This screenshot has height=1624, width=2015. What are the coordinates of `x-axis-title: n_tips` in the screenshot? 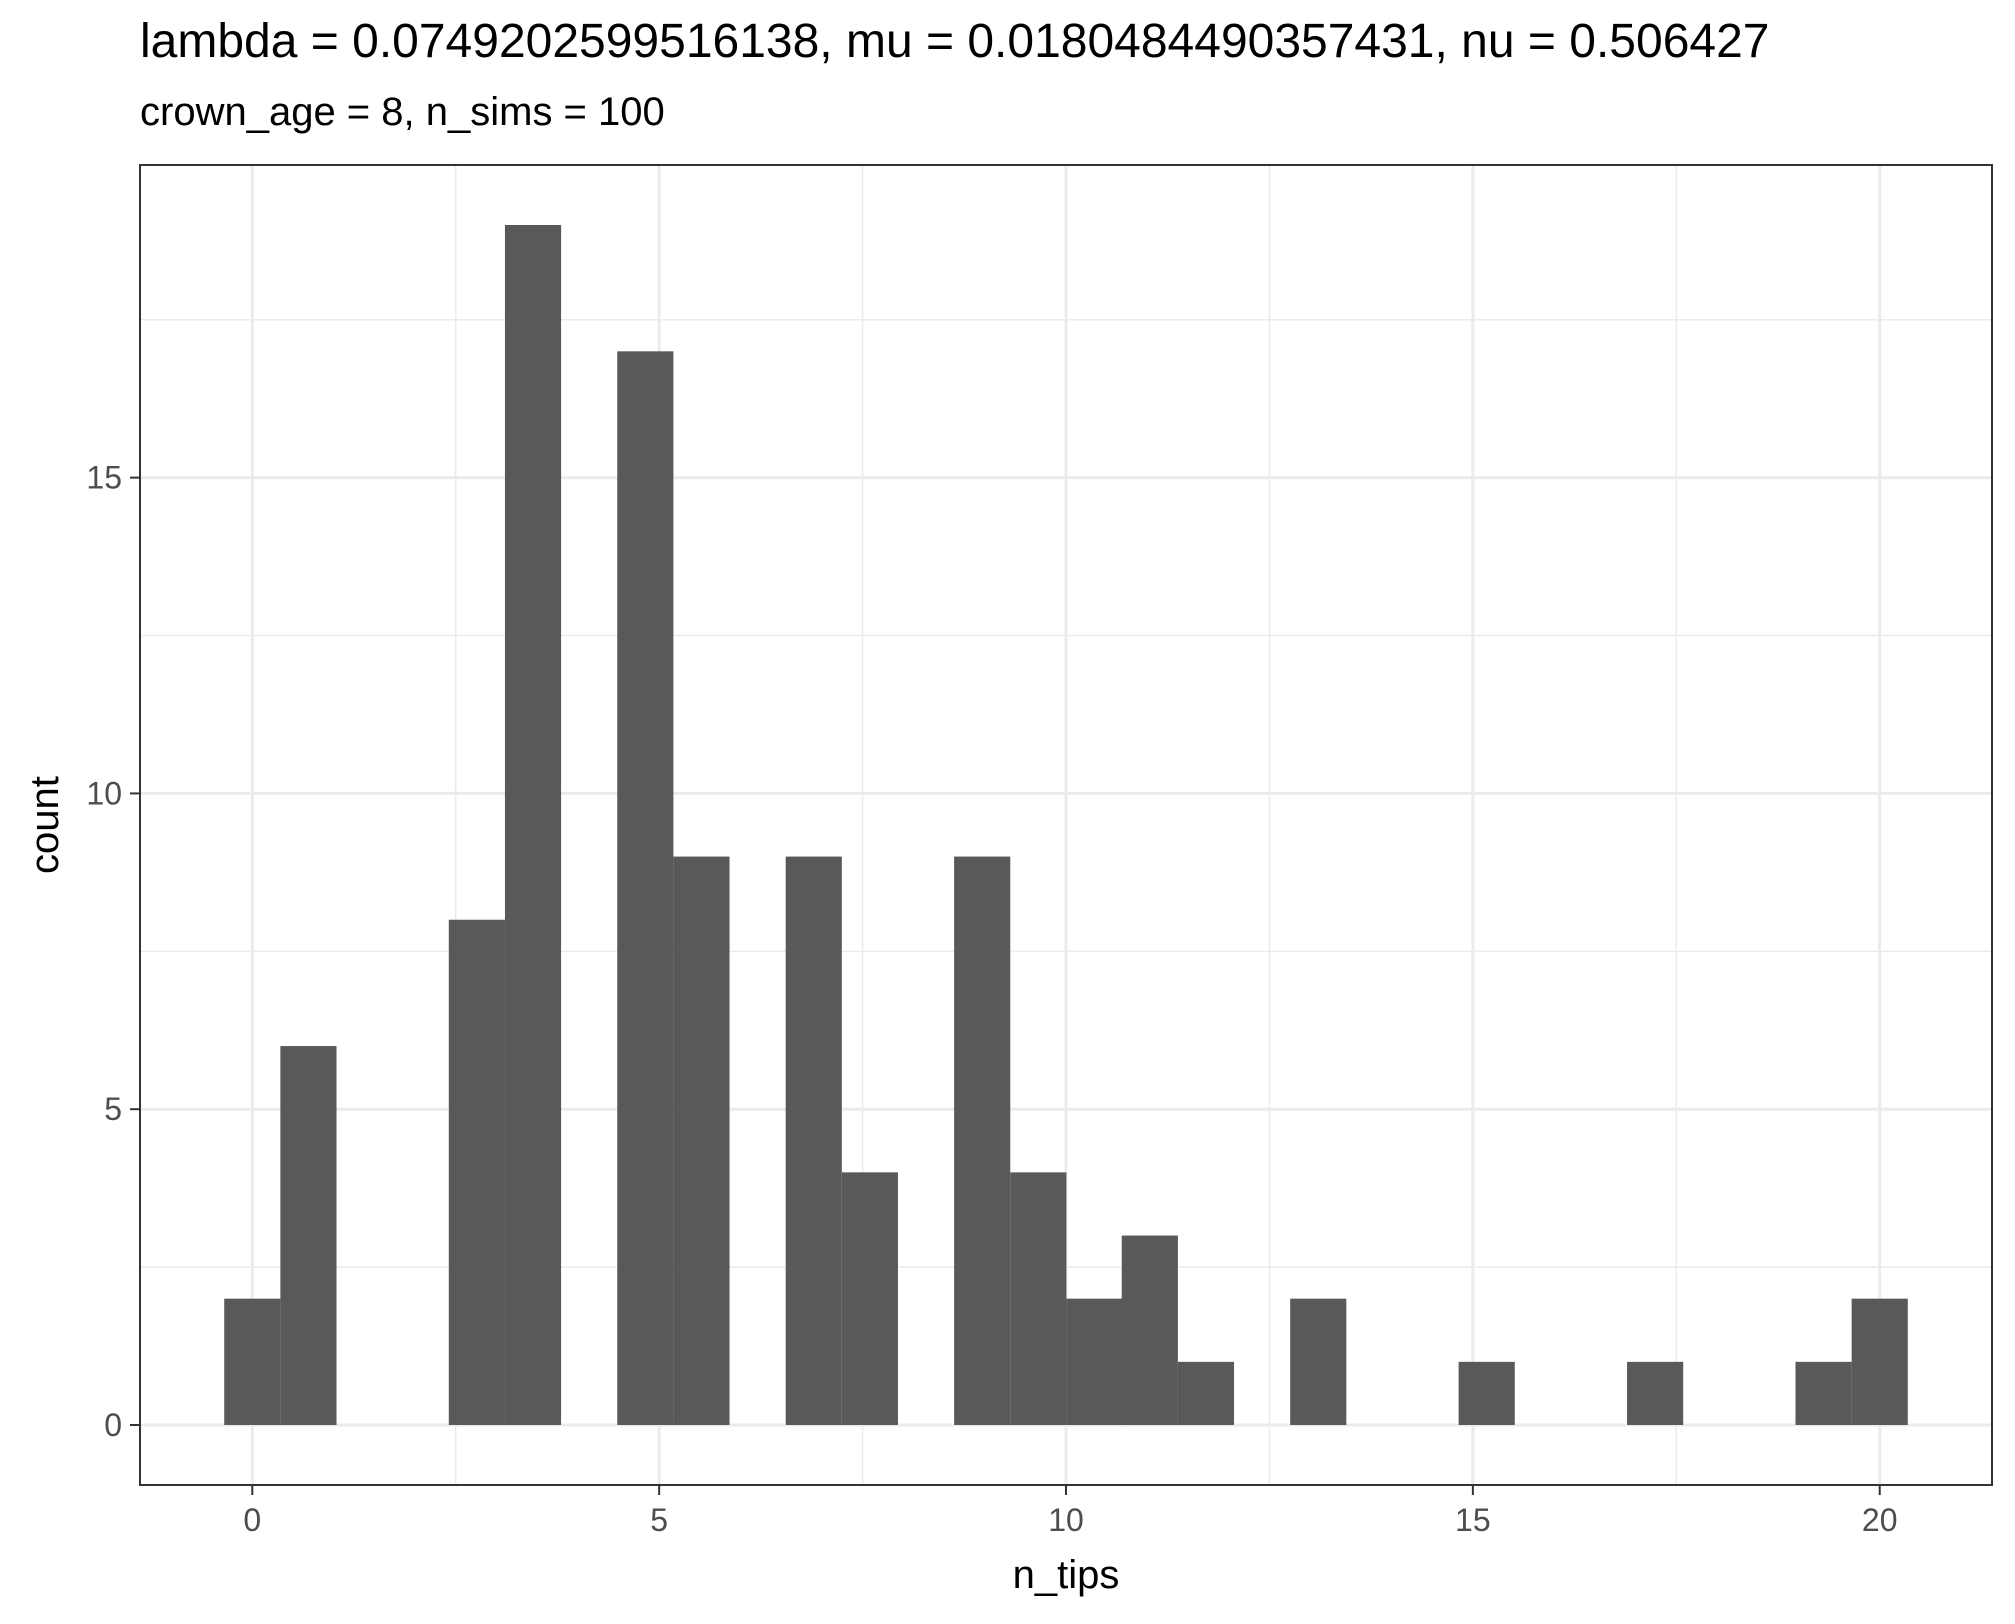 It's located at (1066, 1575).